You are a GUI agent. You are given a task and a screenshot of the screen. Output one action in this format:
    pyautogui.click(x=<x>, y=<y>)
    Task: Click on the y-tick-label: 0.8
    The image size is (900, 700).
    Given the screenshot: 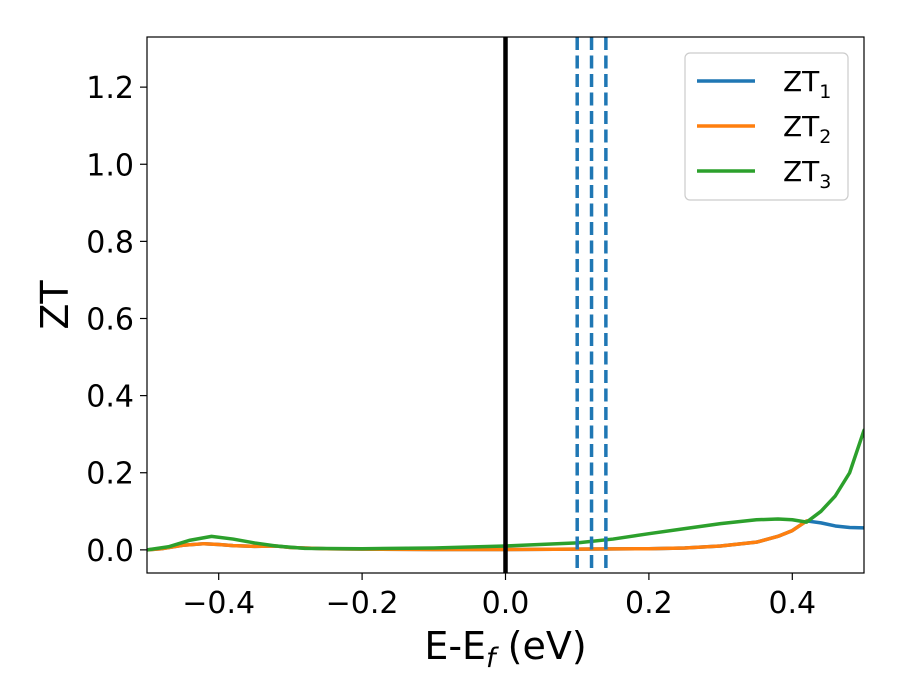 What is the action you would take?
    pyautogui.click(x=110, y=242)
    